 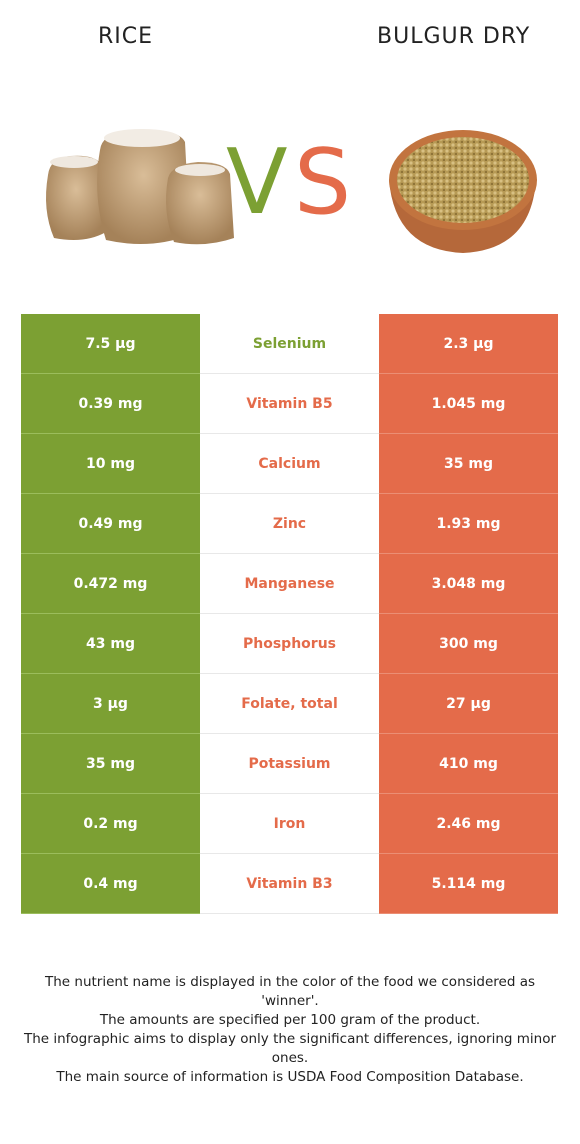 What do you see at coordinates (454, 36) in the screenshot?
I see `right-food-title: BULGUR DRY` at bounding box center [454, 36].